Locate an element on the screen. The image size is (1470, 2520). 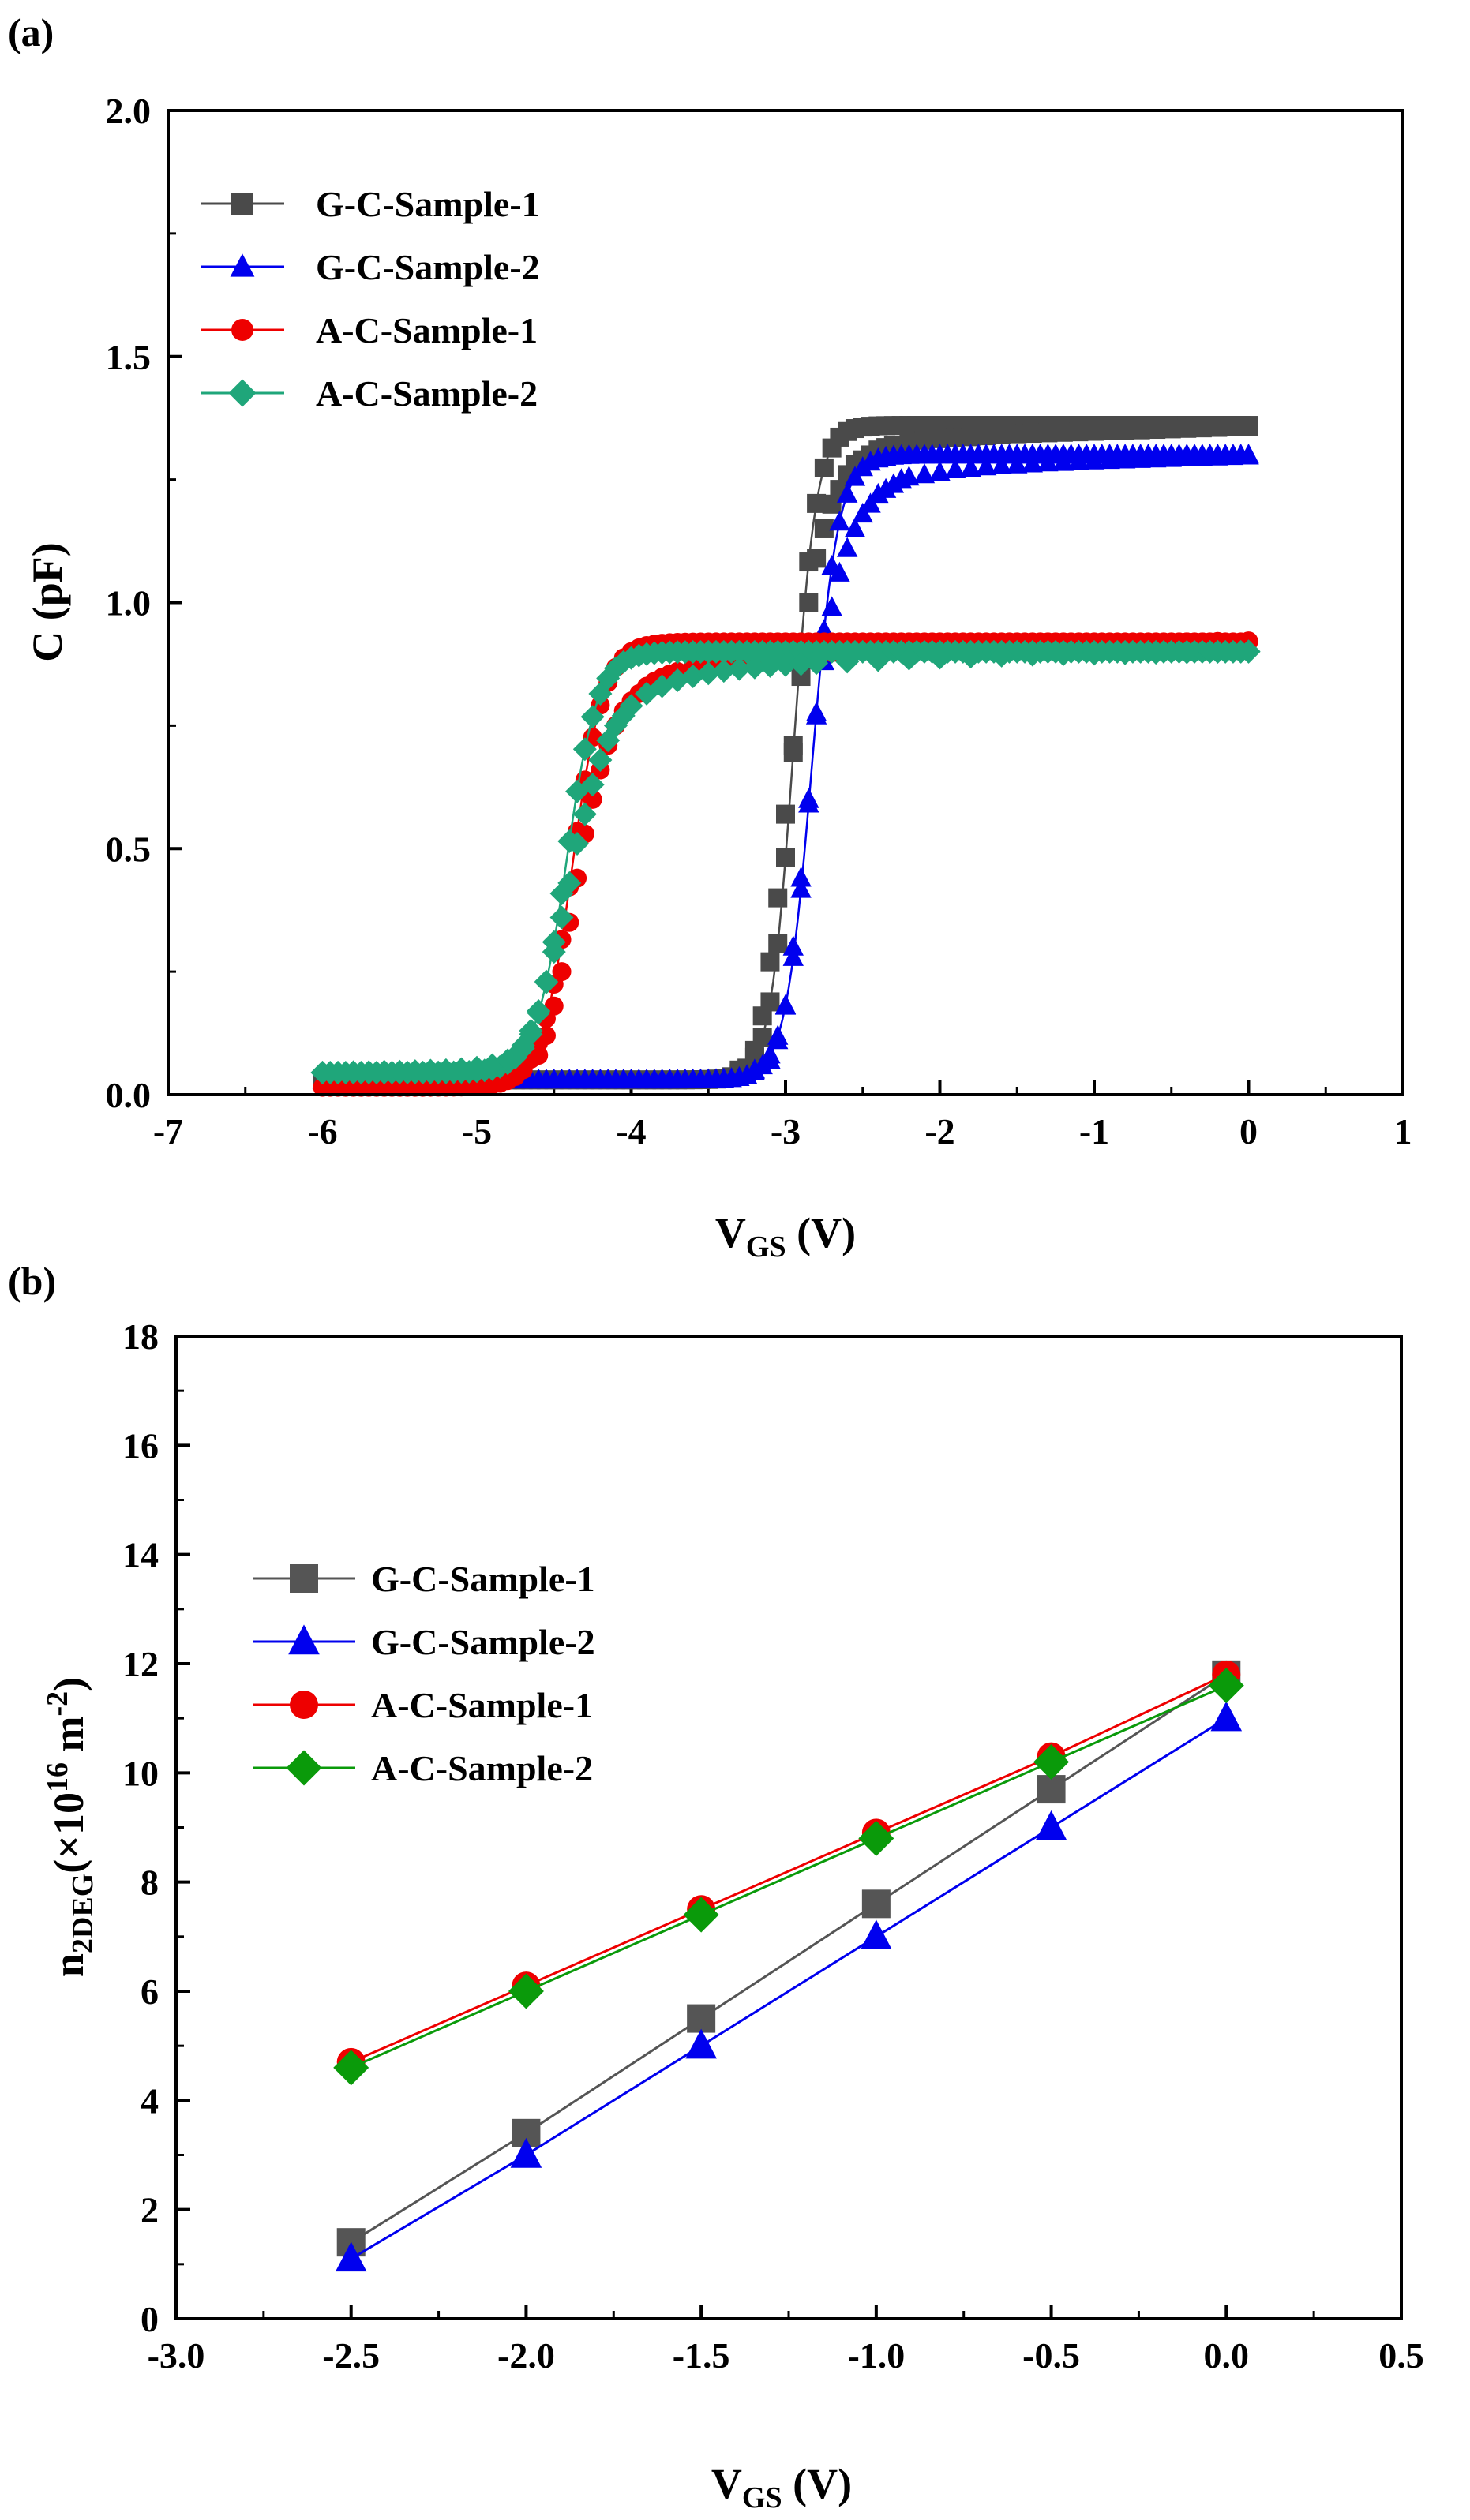
panel-b-y-tick-label: 2 is located at coordinates (150, 2210).